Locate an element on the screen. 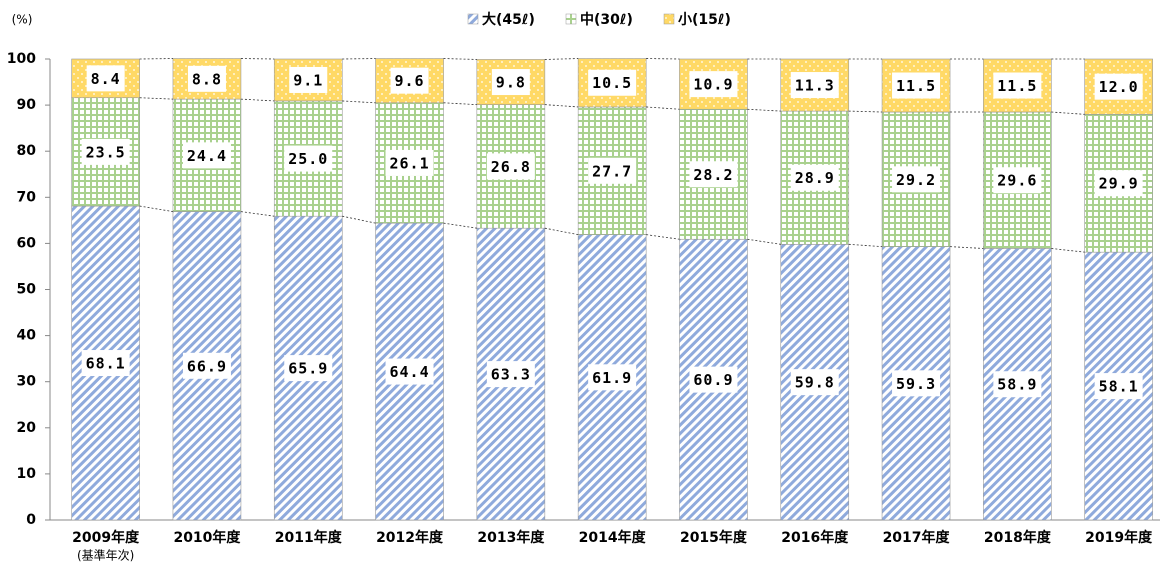 The image size is (1164, 569). y-tick-label: 0 is located at coordinates (31, 520).